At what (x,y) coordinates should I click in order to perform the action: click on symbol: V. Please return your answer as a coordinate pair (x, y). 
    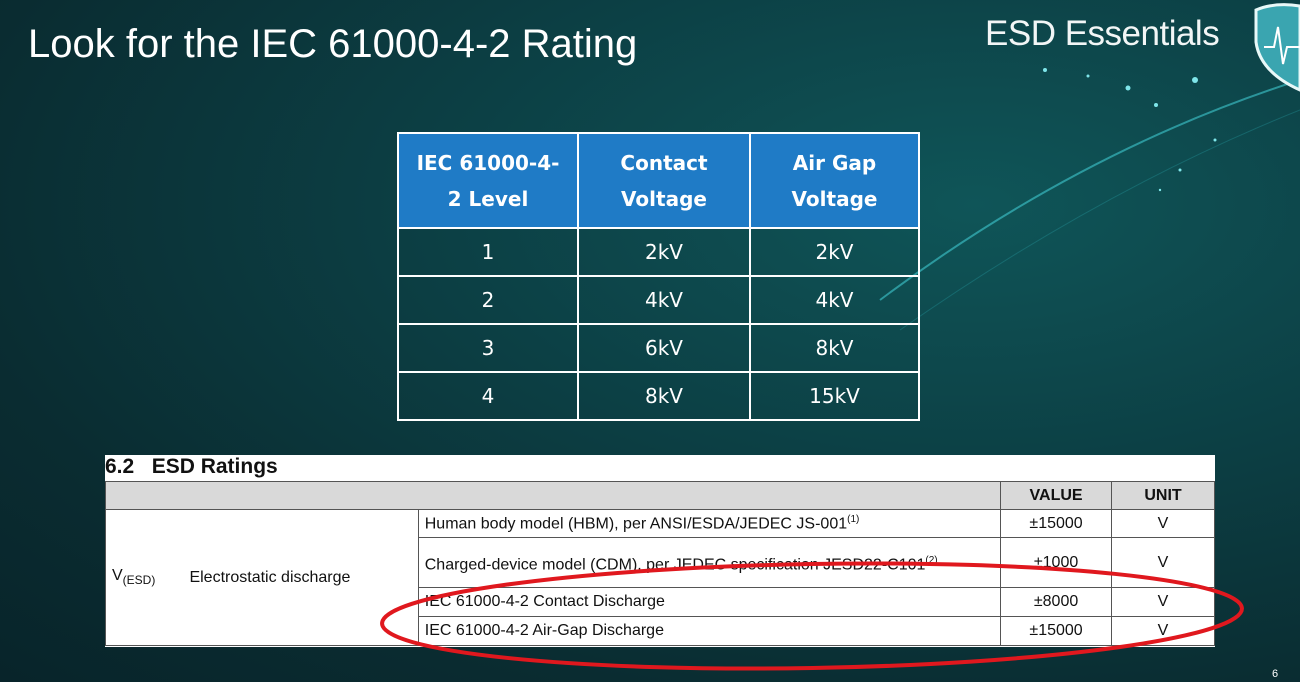
    Looking at the image, I should click on (117, 576).